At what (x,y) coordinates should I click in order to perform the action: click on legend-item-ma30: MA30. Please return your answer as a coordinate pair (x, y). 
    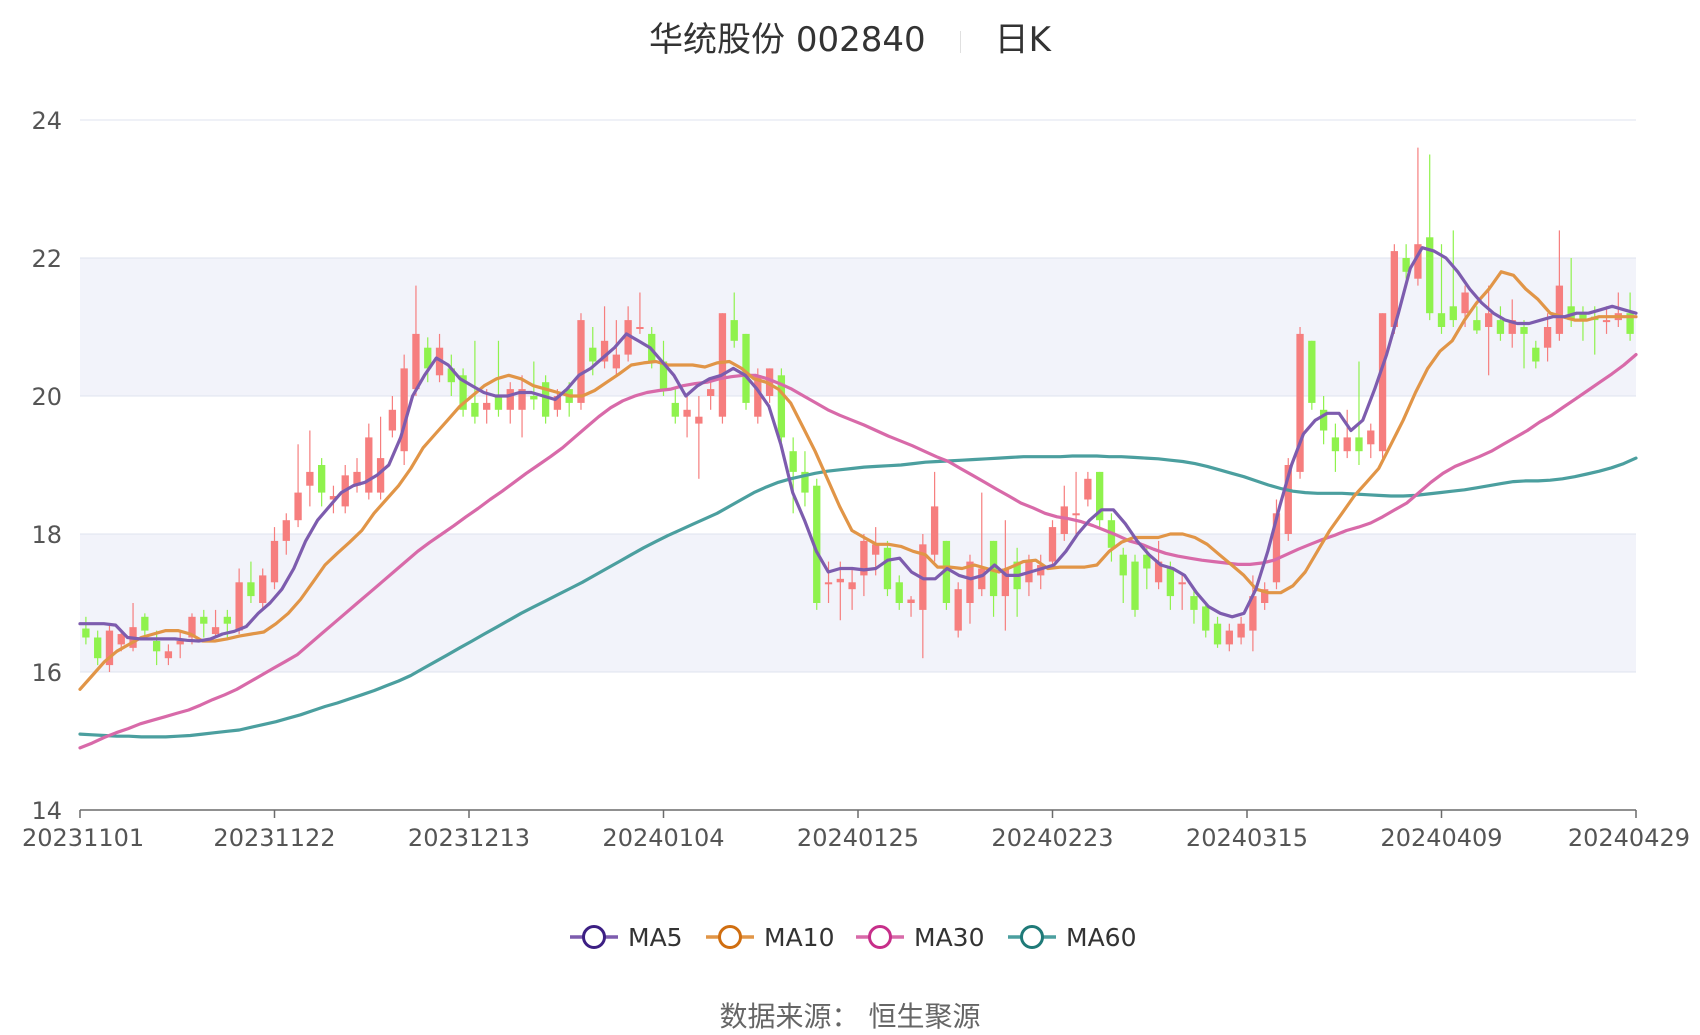
    Looking at the image, I should click on (920, 937).